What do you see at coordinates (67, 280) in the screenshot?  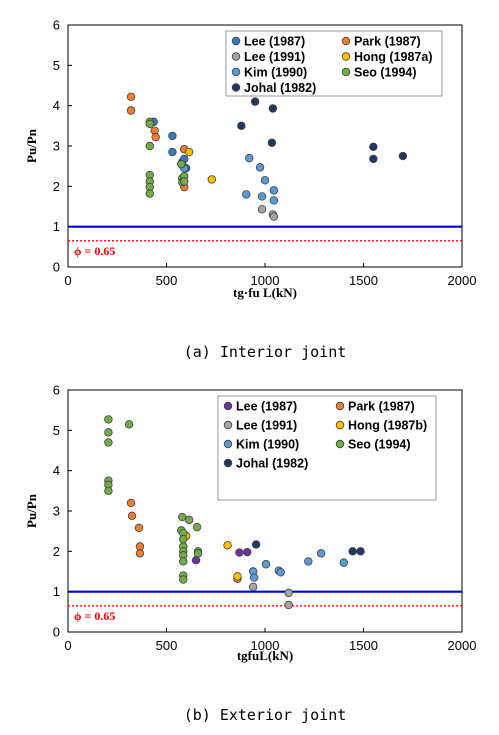 I see `x-tick-label: 0` at bounding box center [67, 280].